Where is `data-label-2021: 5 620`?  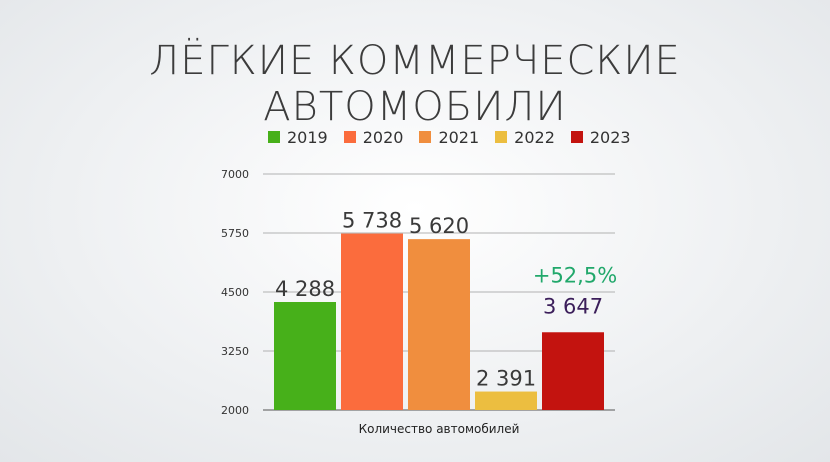 data-label-2021: 5 620 is located at coordinates (439, 226).